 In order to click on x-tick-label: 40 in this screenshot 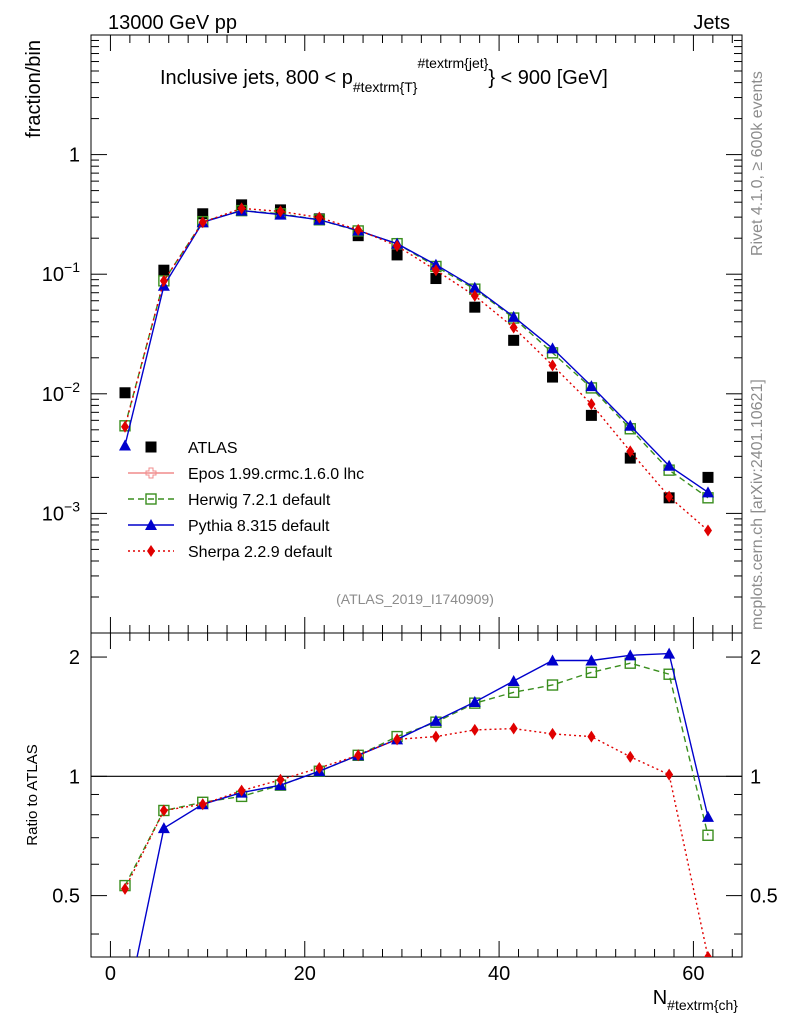, I will do `click(499, 974)`.